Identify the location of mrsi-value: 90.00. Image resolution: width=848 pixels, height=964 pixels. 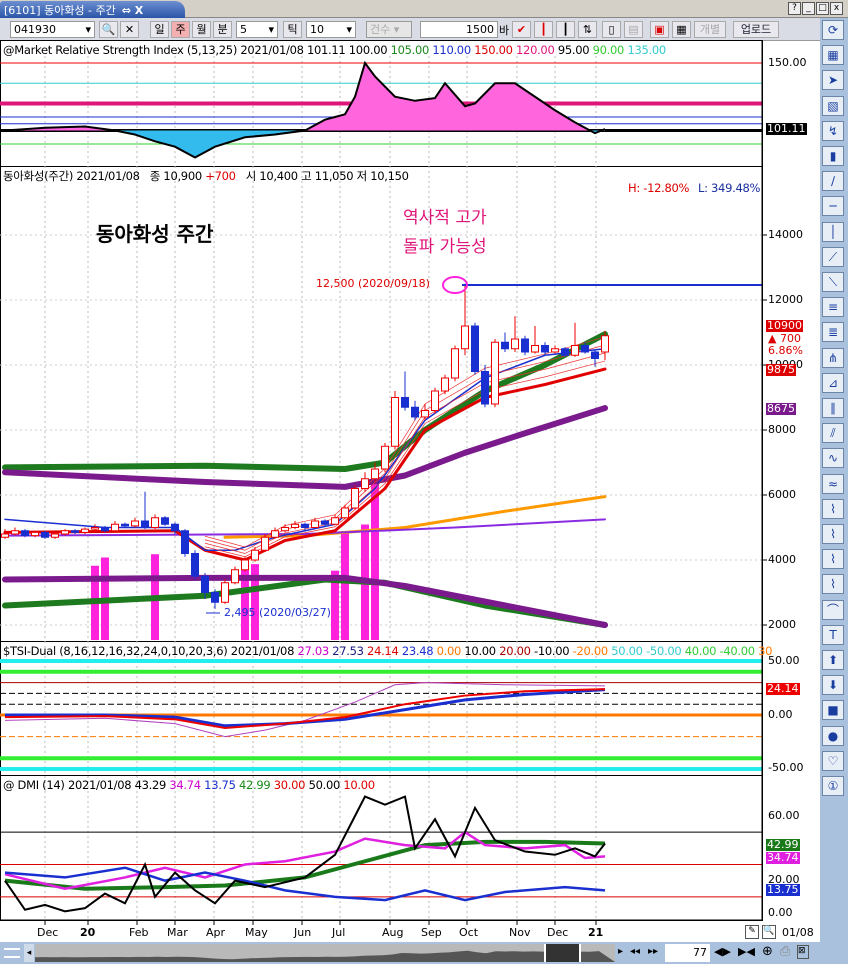
(608, 50).